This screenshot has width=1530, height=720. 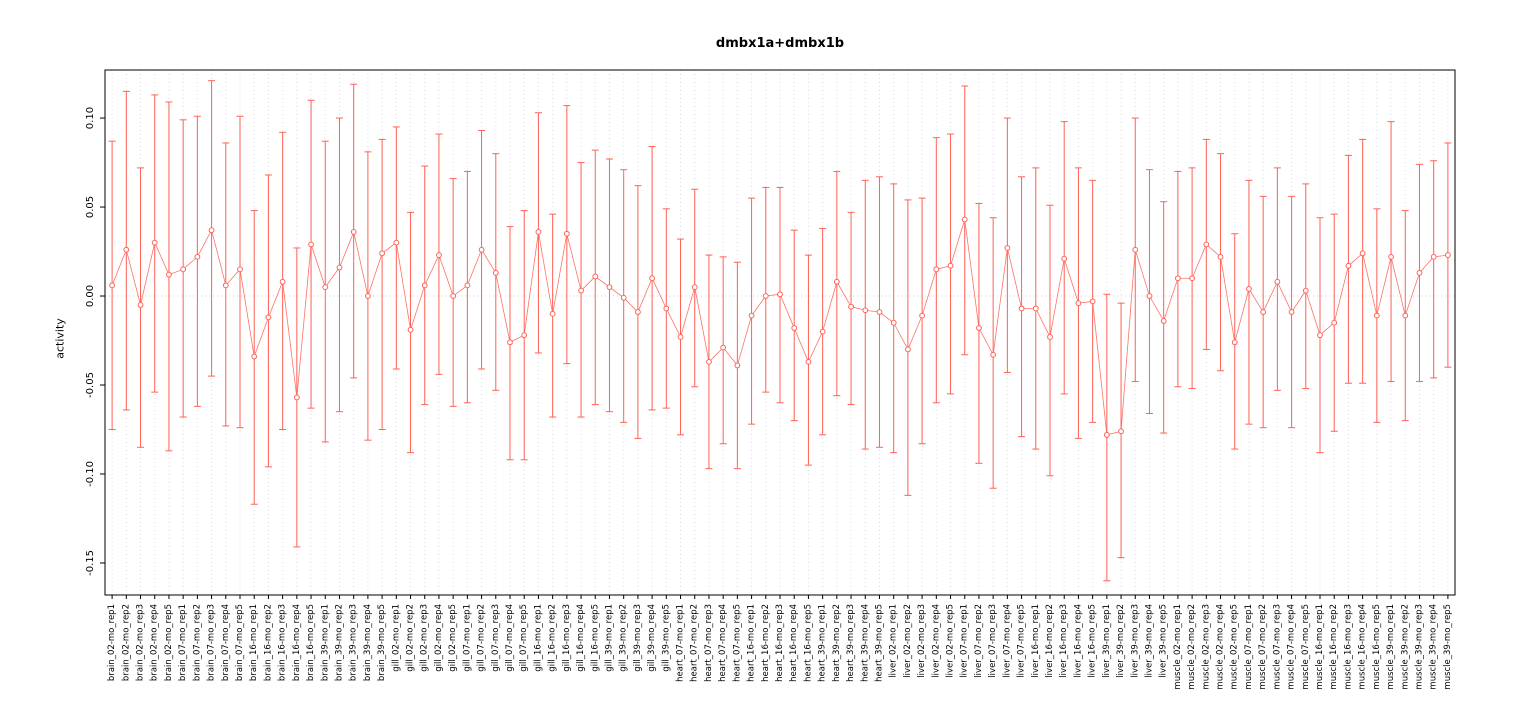 What do you see at coordinates (1206, 647) in the screenshot?
I see `x-tick-label: muscle_02-mo_rep3` at bounding box center [1206, 647].